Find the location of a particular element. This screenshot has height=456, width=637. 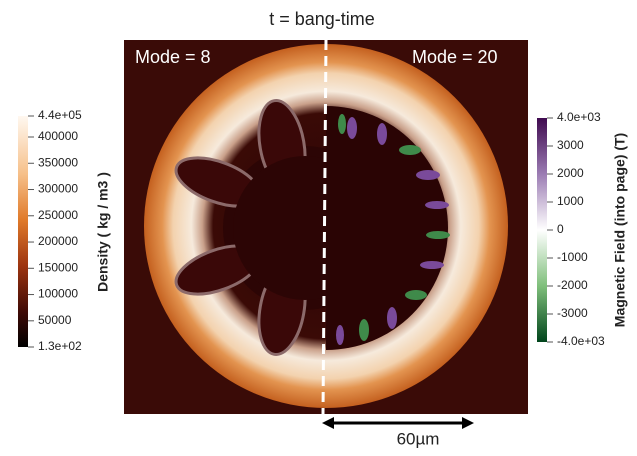

tick-label: -2000 is located at coordinates (572, 285).